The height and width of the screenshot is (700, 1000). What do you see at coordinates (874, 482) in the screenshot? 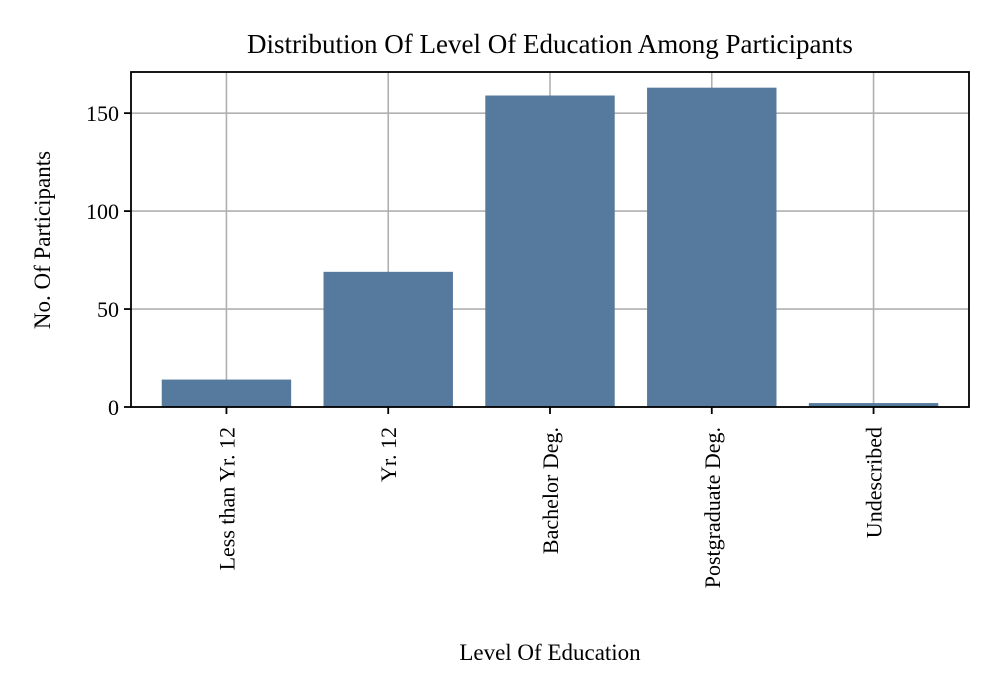
I see `x-tick-label: Undescribed` at bounding box center [874, 482].